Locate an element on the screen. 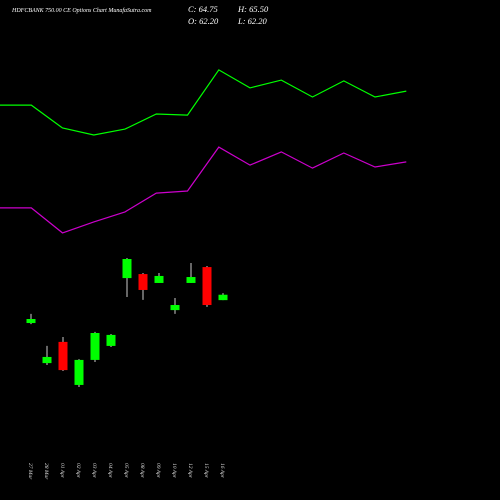  x-tick-label: 05 Apr is located at coordinates (126, 471).